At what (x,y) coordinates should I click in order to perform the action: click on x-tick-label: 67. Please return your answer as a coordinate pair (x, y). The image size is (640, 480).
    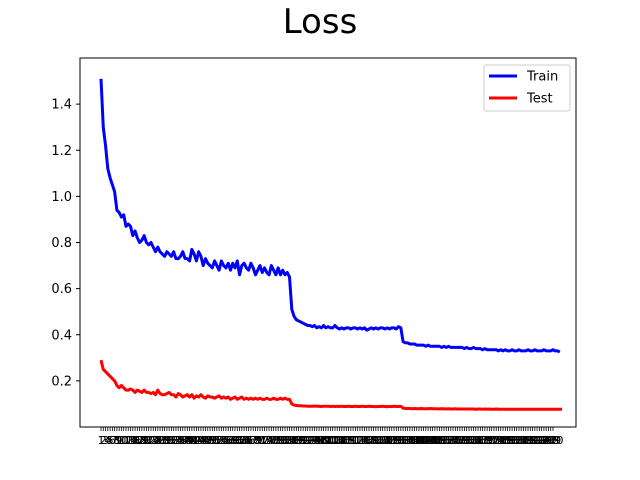
    Looking at the image, I should click on (251, 440).